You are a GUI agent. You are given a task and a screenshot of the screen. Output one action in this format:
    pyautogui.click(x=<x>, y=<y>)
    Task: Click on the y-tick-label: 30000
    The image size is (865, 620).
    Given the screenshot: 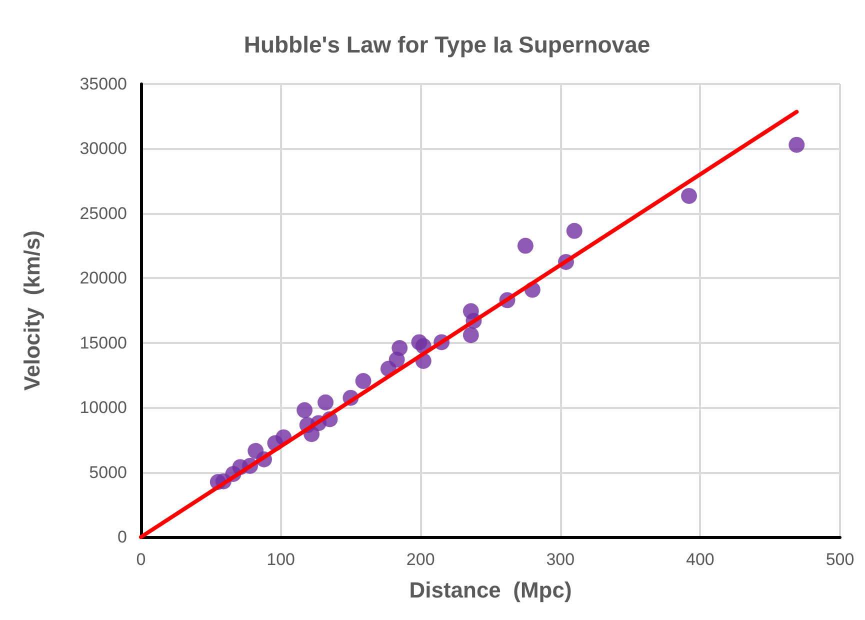 What is the action you would take?
    pyautogui.click(x=103, y=148)
    